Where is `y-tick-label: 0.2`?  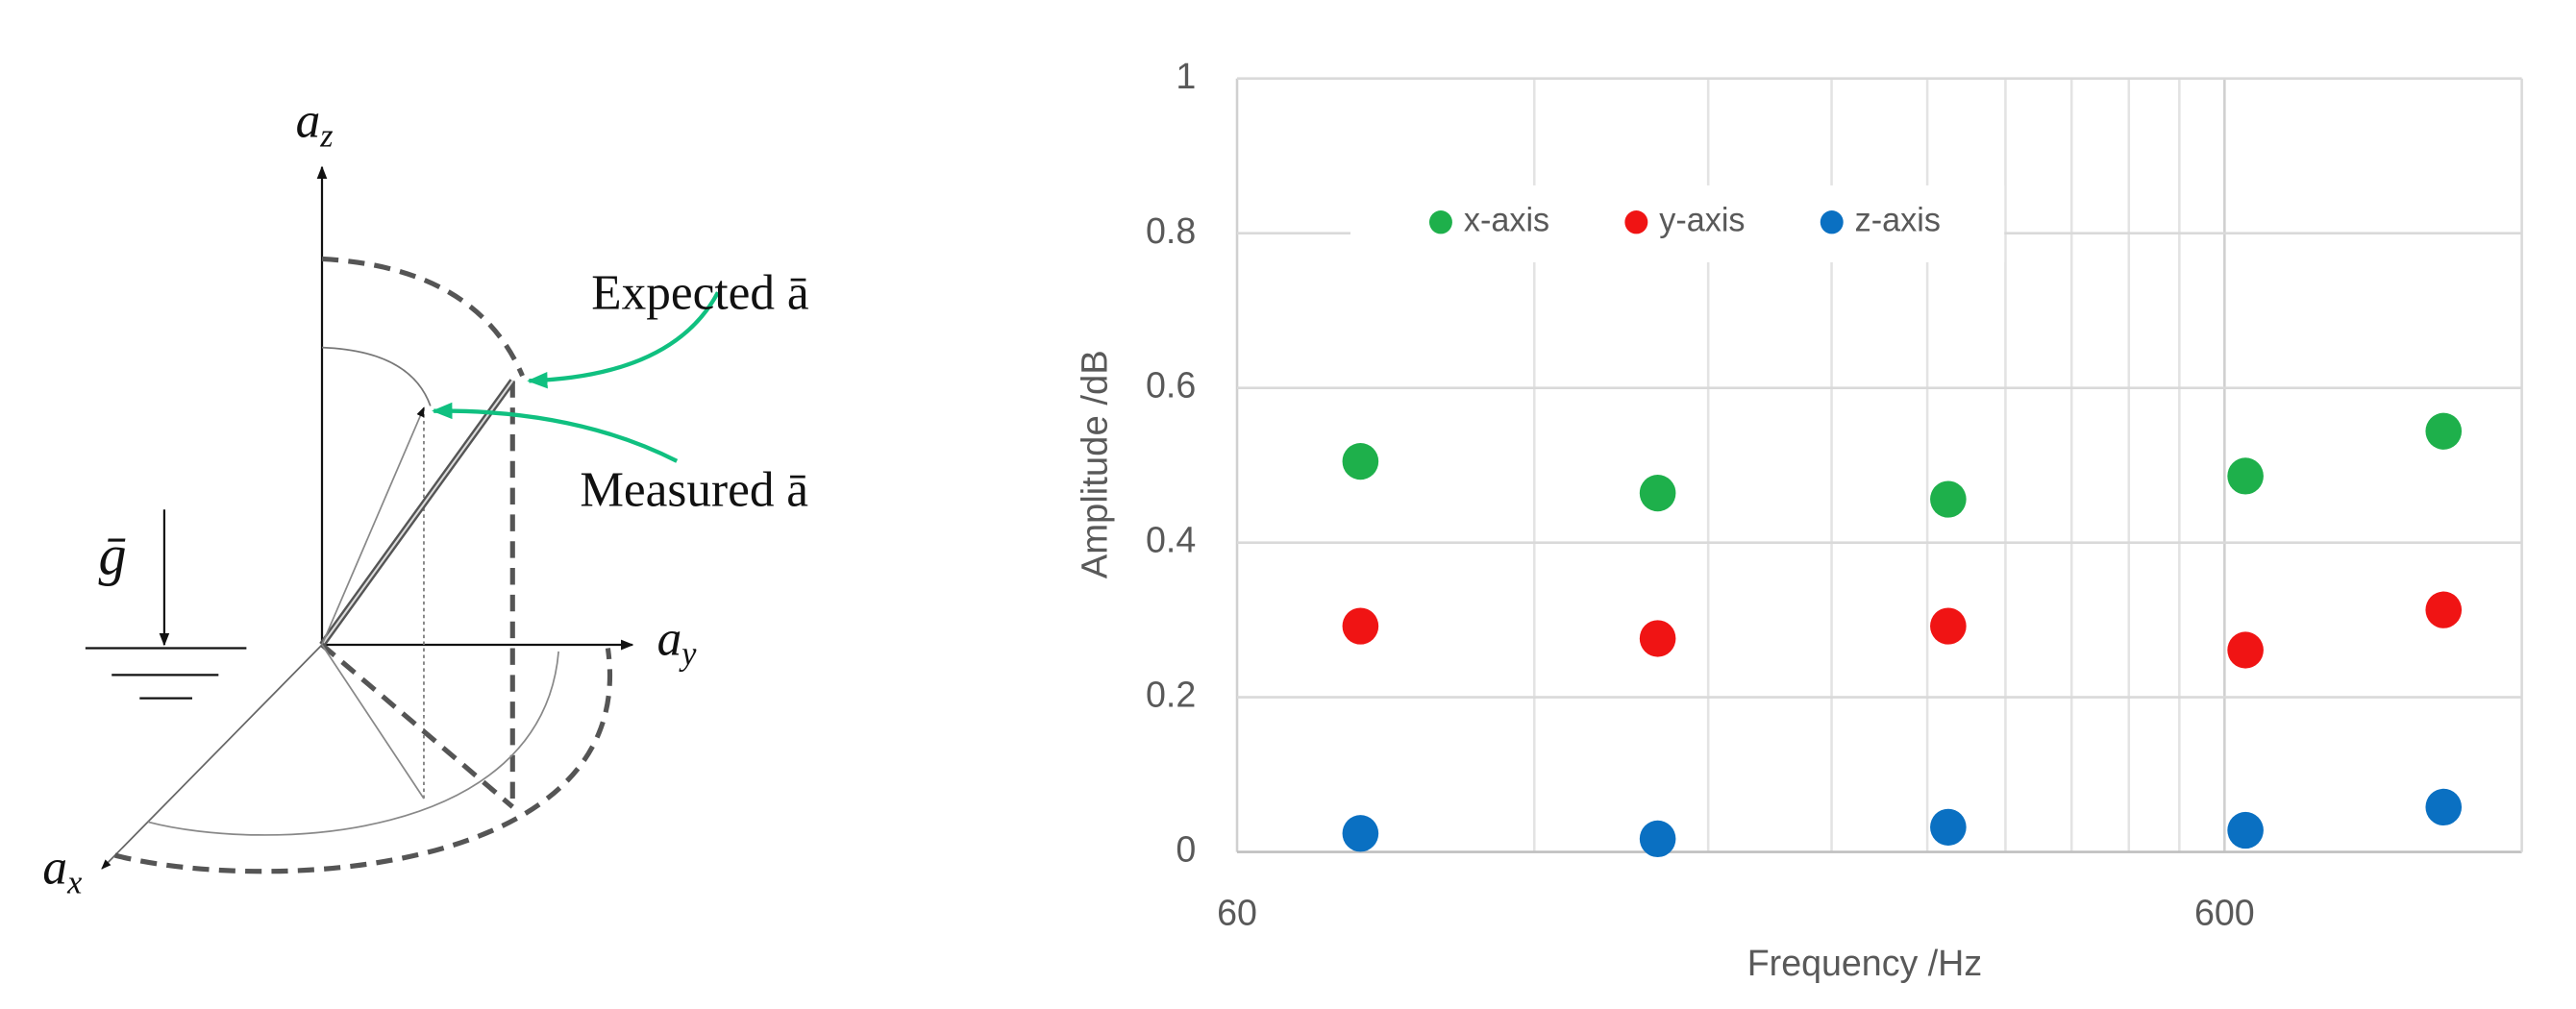
y-tick-label: 0.2 is located at coordinates (1171, 695).